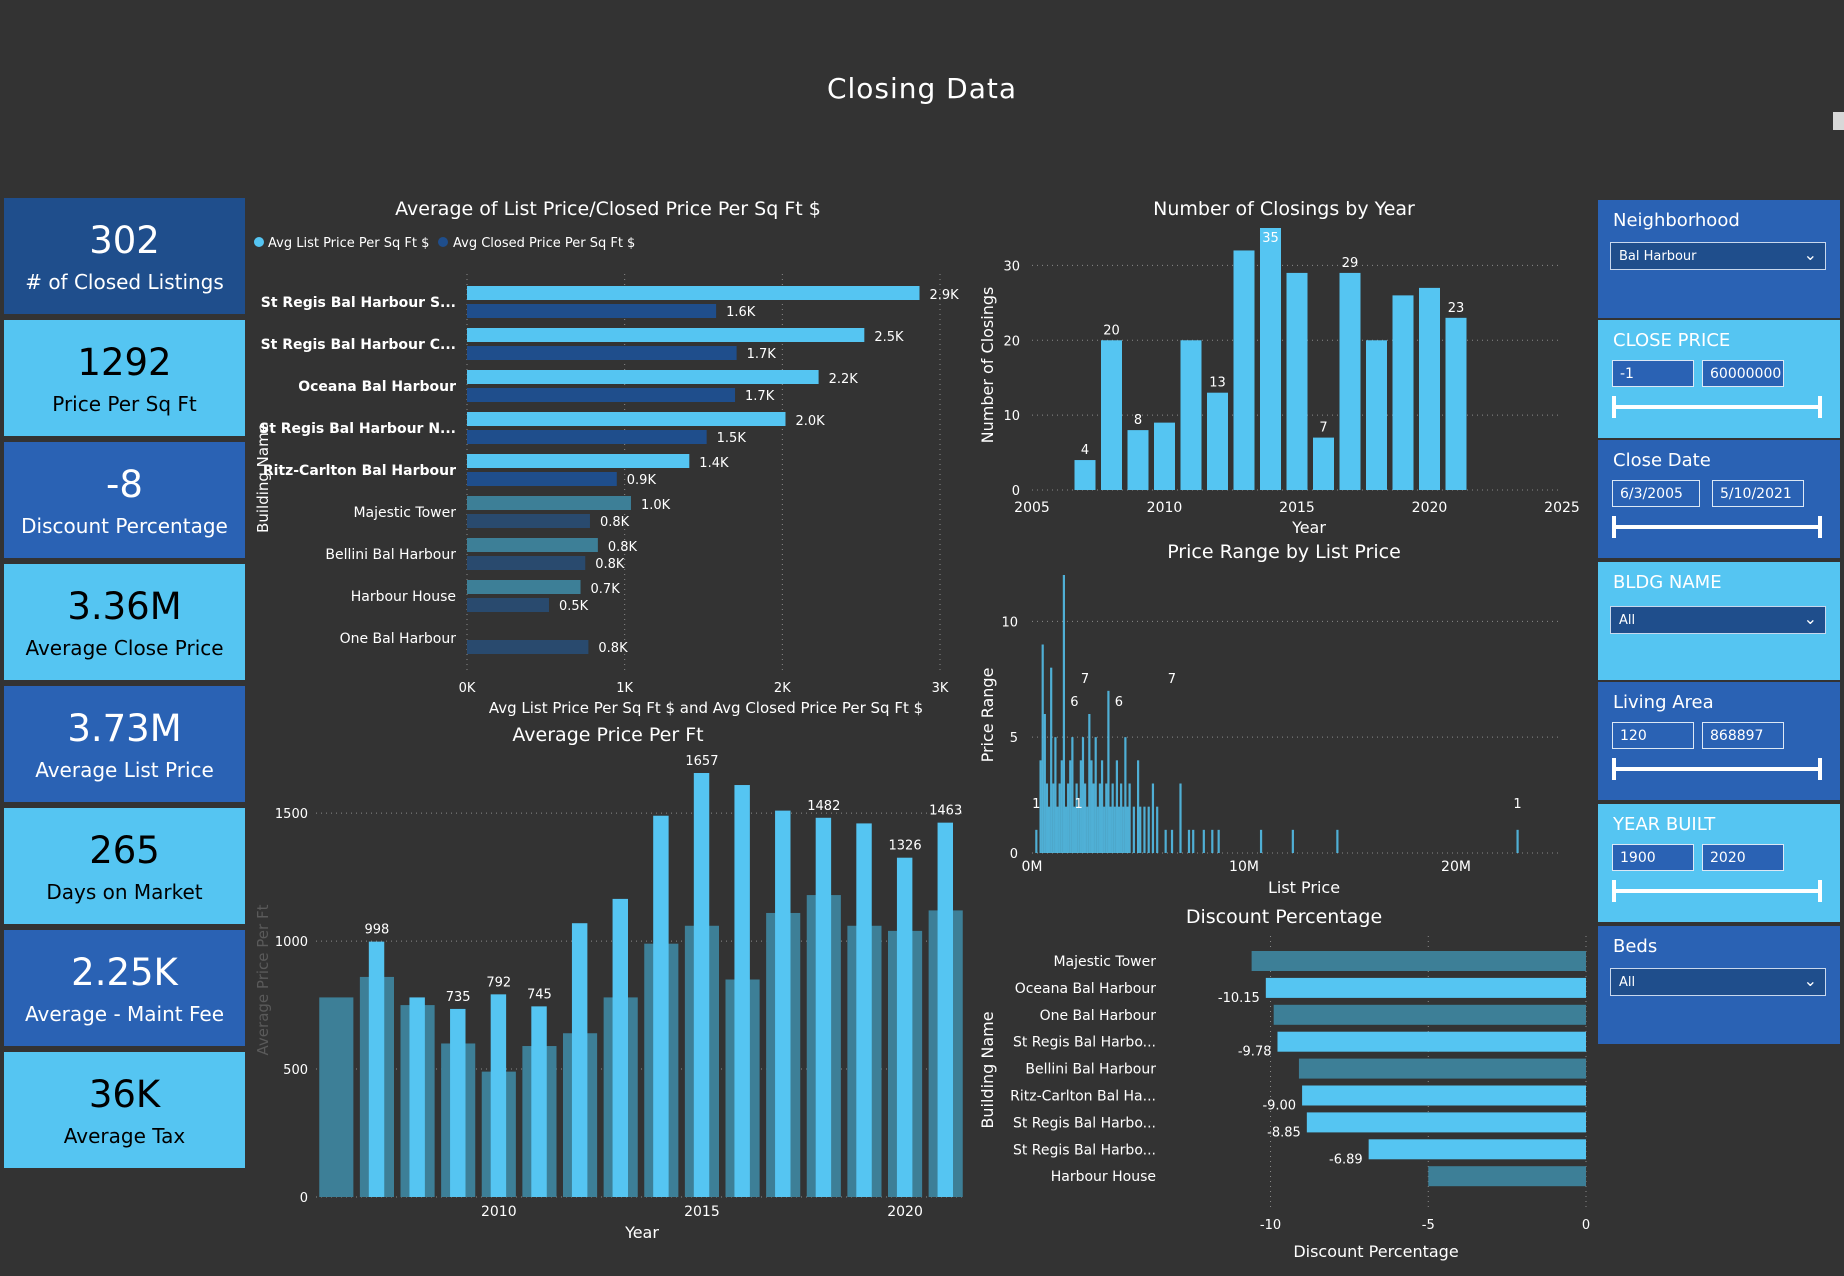 The image size is (1844, 1276). What do you see at coordinates (1255, 1052) in the screenshot?
I see `data-label: -9.78` at bounding box center [1255, 1052].